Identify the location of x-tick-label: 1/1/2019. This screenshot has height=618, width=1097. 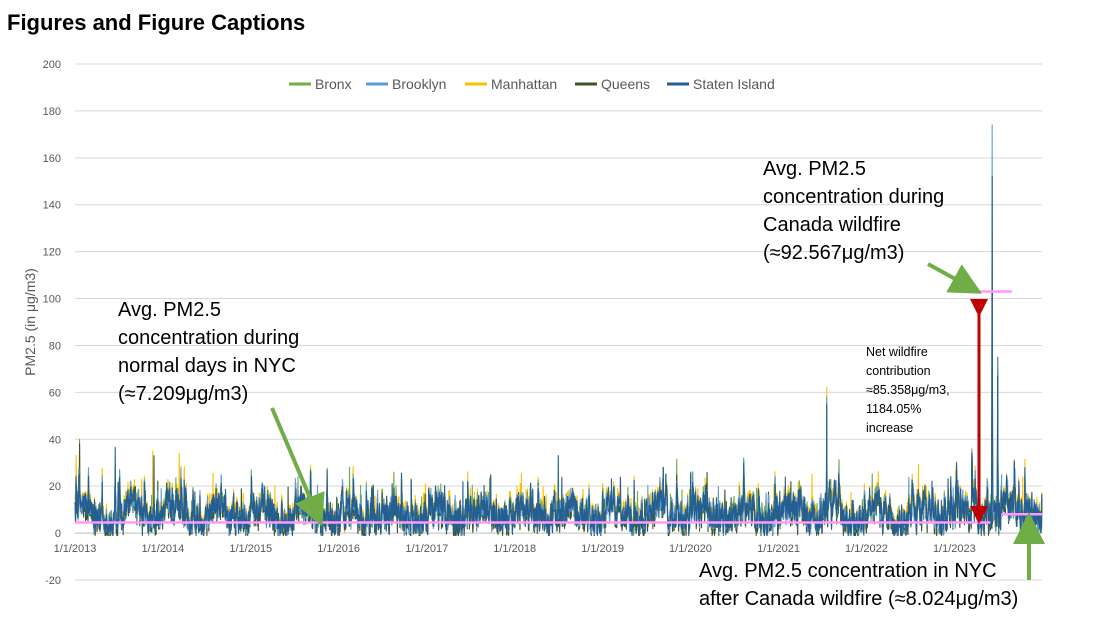
(602, 549).